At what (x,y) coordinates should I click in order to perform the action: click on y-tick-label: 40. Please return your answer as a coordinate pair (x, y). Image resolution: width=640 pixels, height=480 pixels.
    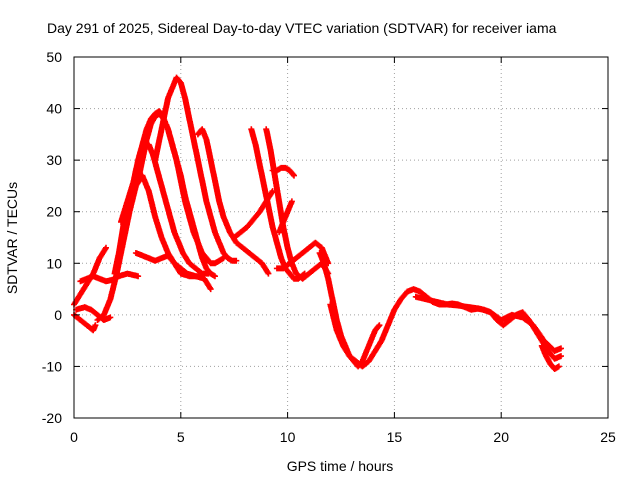
    Looking at the image, I should click on (54, 109).